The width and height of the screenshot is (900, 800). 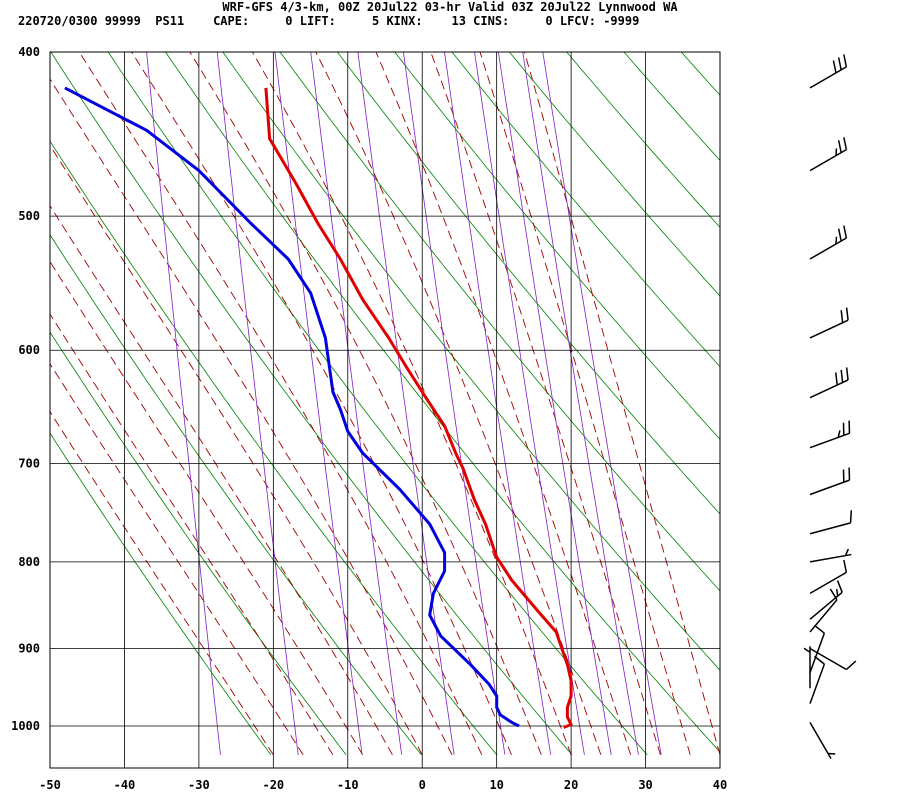 What do you see at coordinates (199, 785) in the screenshot?
I see `x-tick-label: -30` at bounding box center [199, 785].